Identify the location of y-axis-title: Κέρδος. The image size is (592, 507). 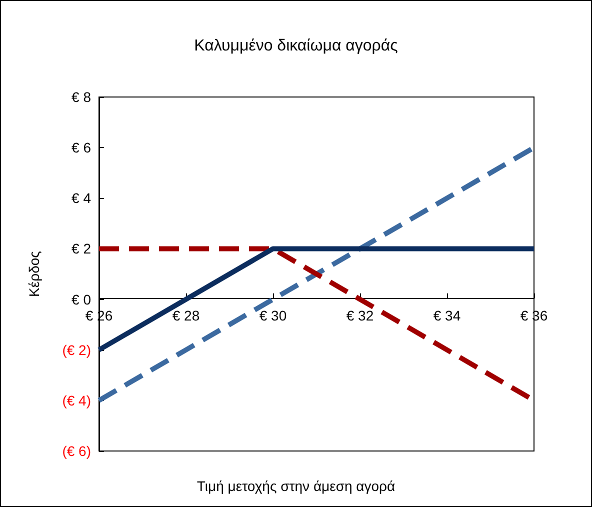
(34, 273).